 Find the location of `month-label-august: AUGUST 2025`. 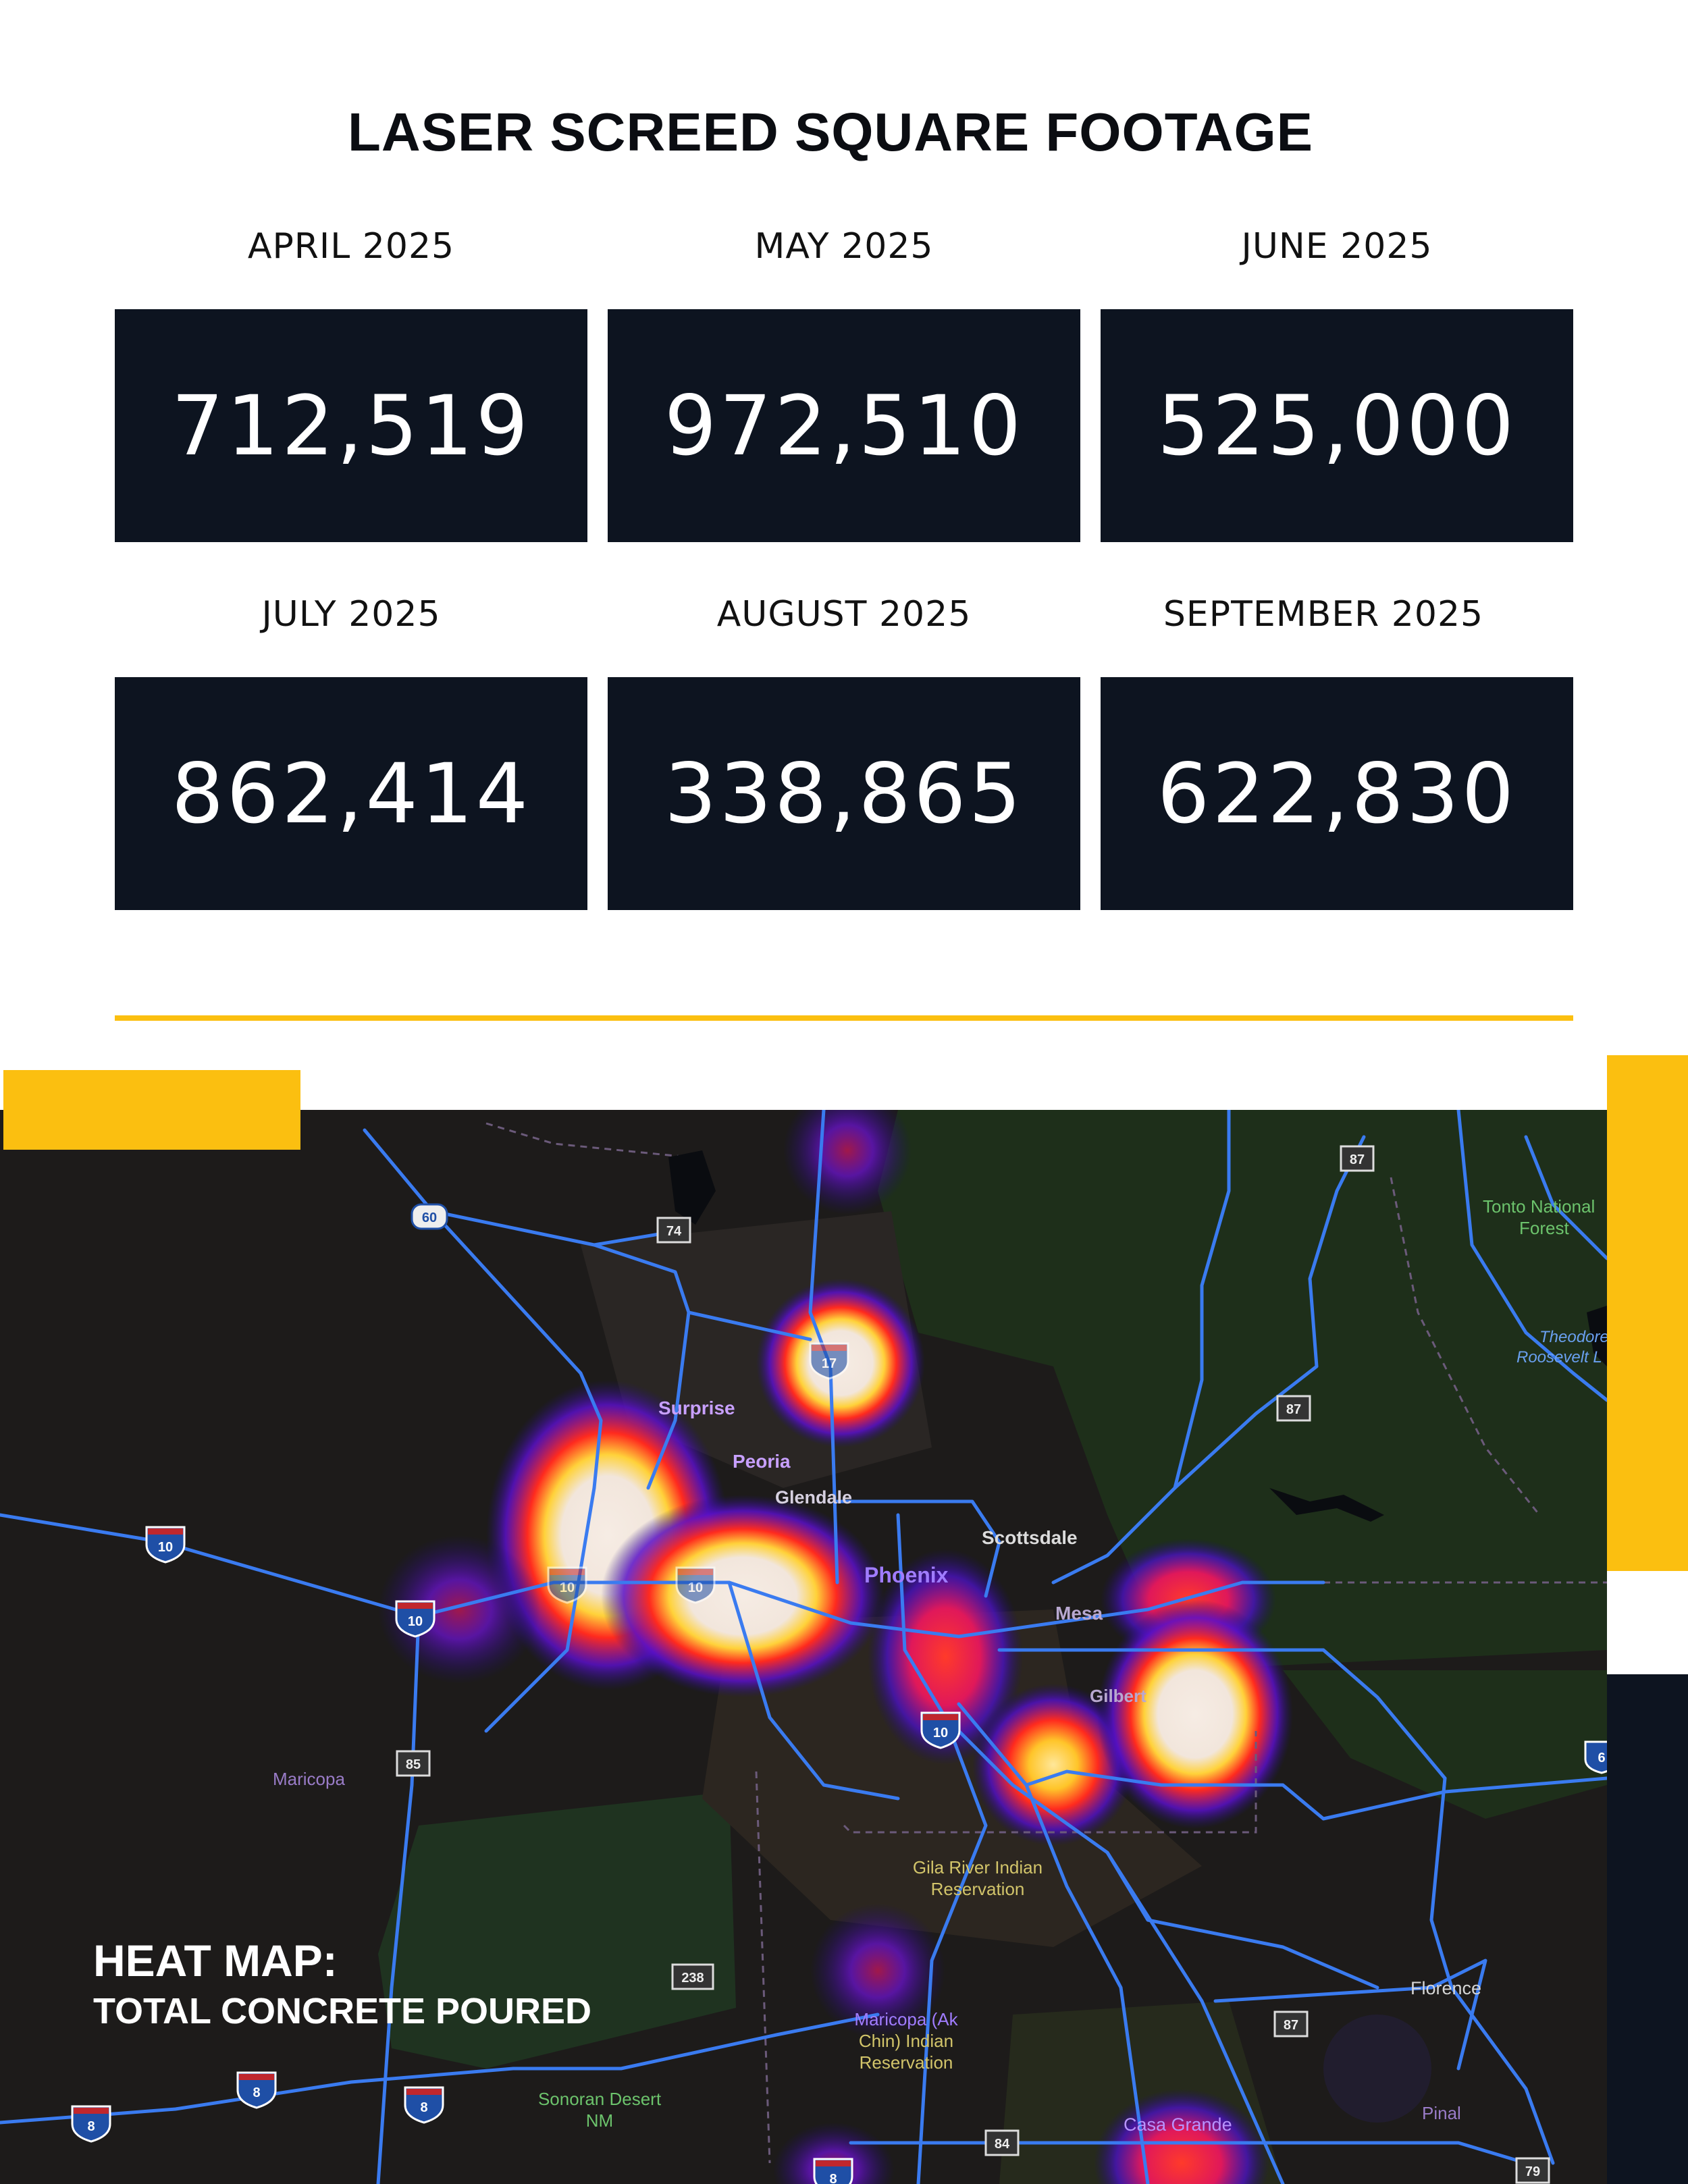

month-label-august: AUGUST 2025 is located at coordinates (844, 614).